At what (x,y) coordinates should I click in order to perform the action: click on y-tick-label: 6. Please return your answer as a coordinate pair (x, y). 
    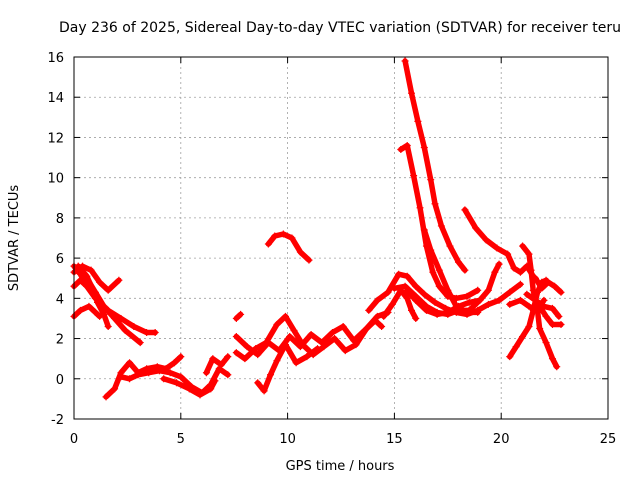
    Looking at the image, I should click on (60, 259).